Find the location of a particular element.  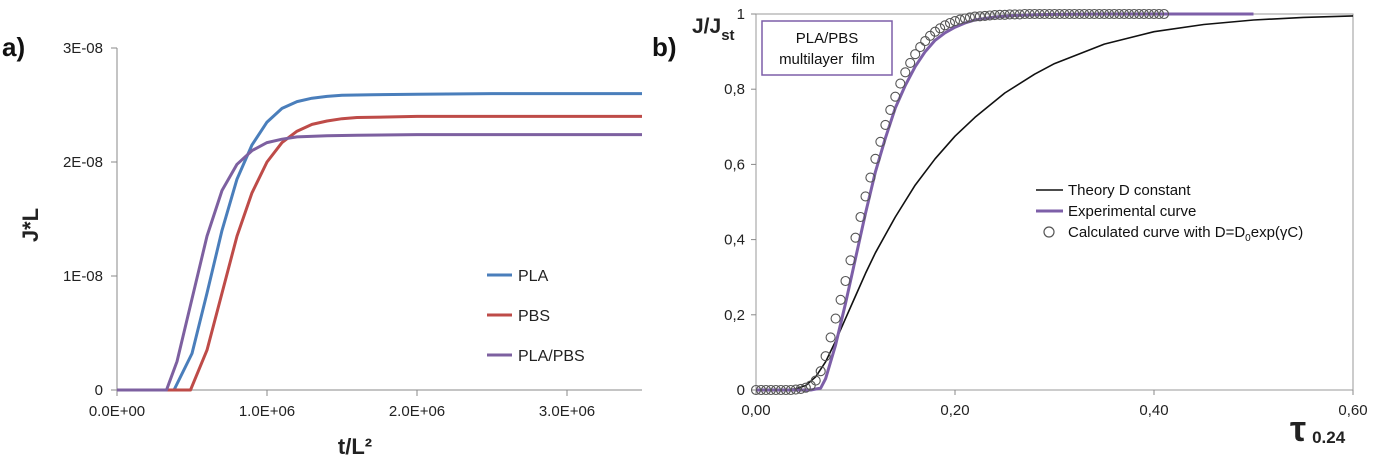

panel-a-x-tick-label: 2.0E+06 is located at coordinates (417, 411).